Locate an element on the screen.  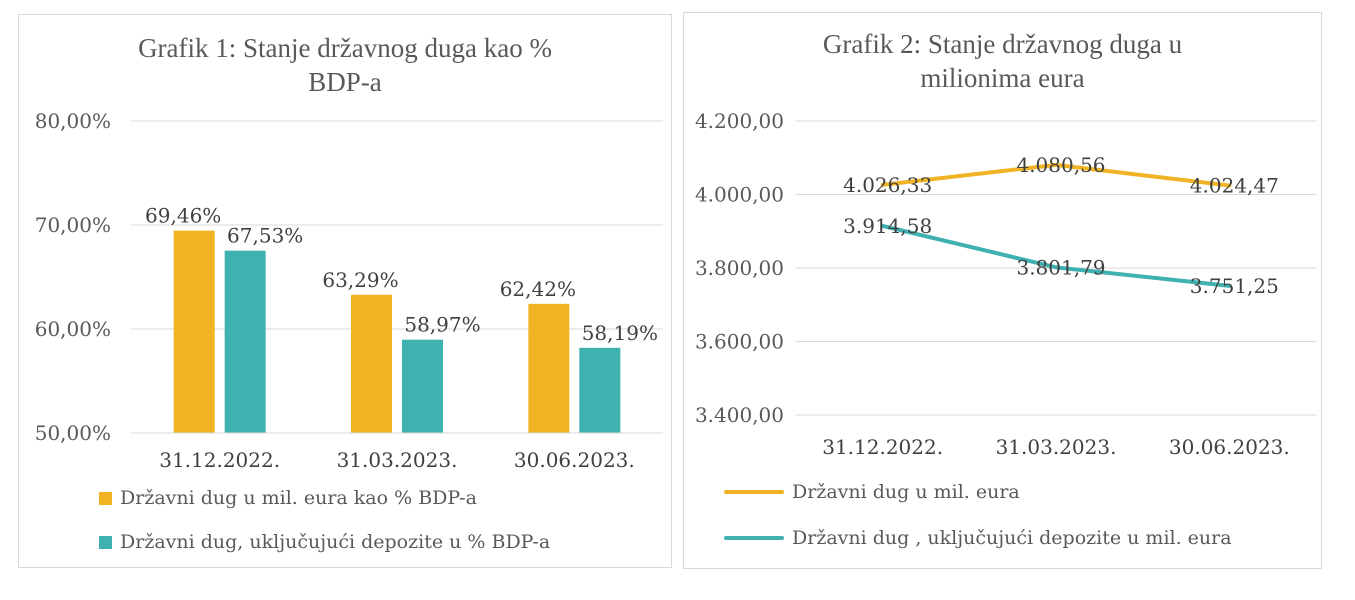
chart-1-y-tick-label: 60,00% is located at coordinates (73, 329).